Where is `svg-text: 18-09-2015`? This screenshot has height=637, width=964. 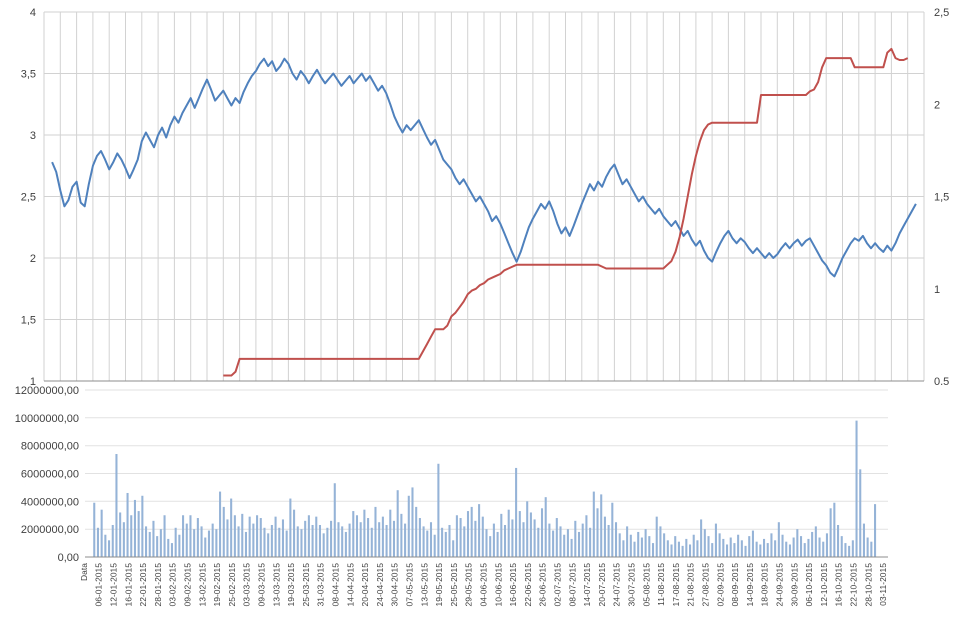
svg-text: 18-09-2015 is located at coordinates (765, 585).